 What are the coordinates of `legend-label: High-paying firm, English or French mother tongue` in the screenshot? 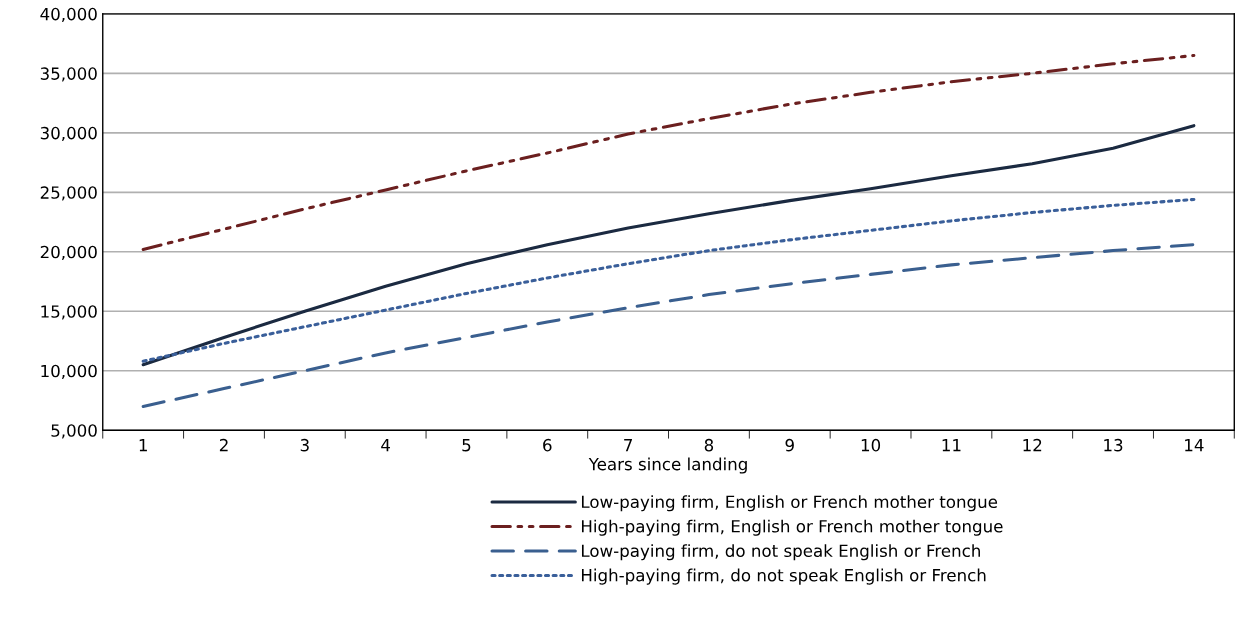 It's located at (792, 527).